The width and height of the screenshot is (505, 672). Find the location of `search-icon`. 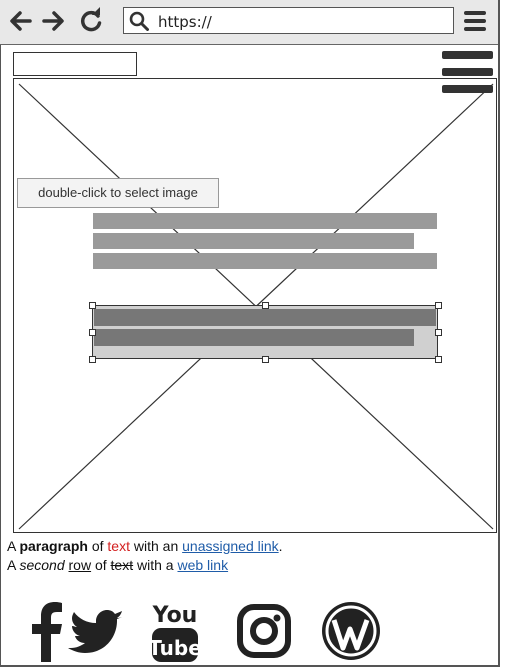

search-icon is located at coordinates (139, 21).